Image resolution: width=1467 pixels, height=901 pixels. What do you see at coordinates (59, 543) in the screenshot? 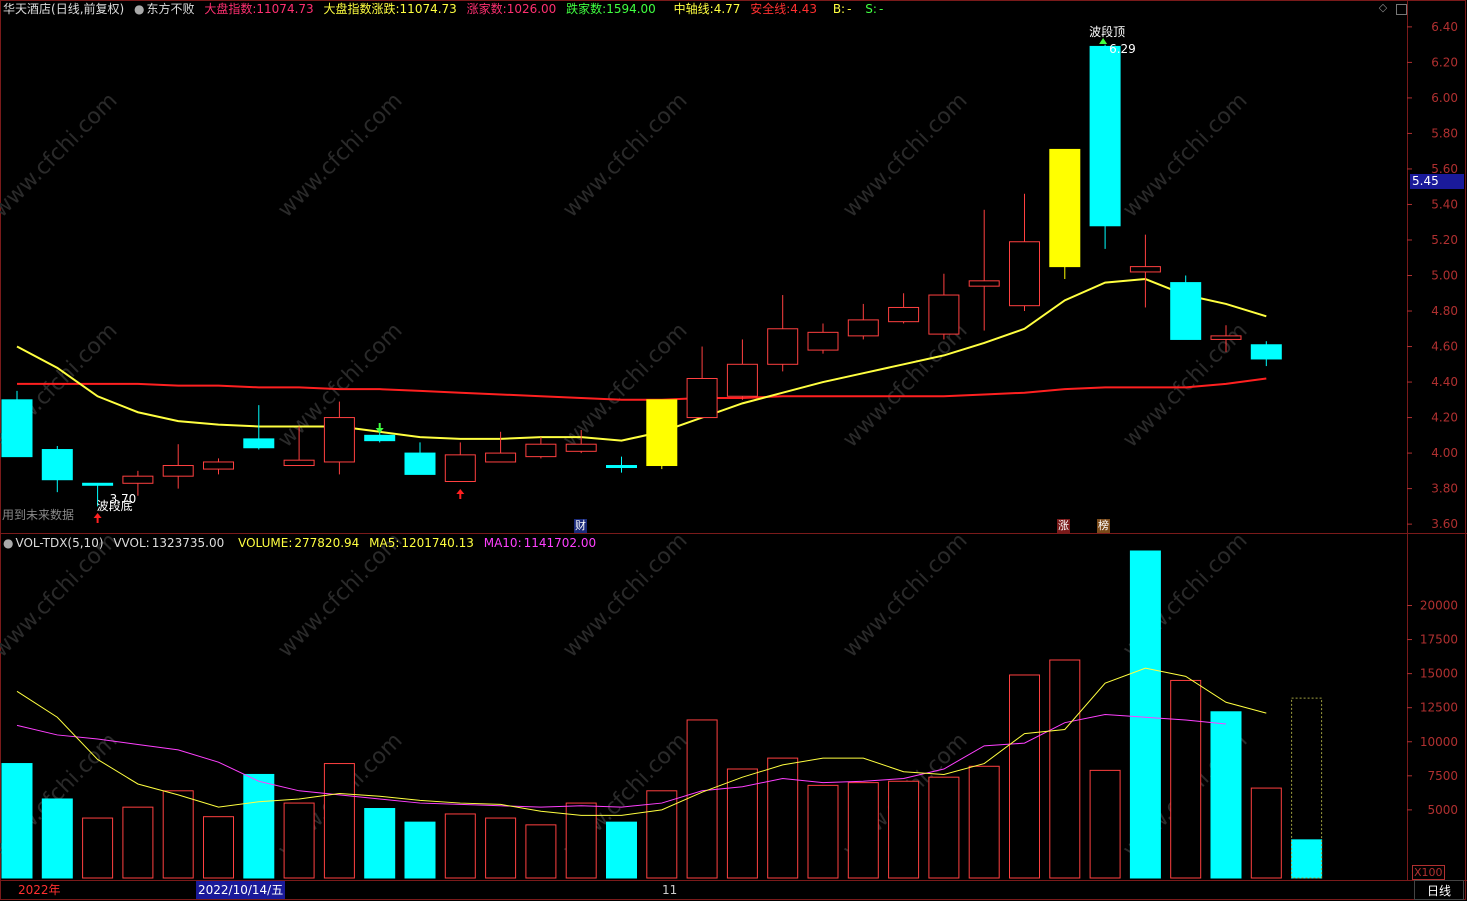
I see `vol-indicator-name: VOL-TDX(5,10)` at bounding box center [59, 543].